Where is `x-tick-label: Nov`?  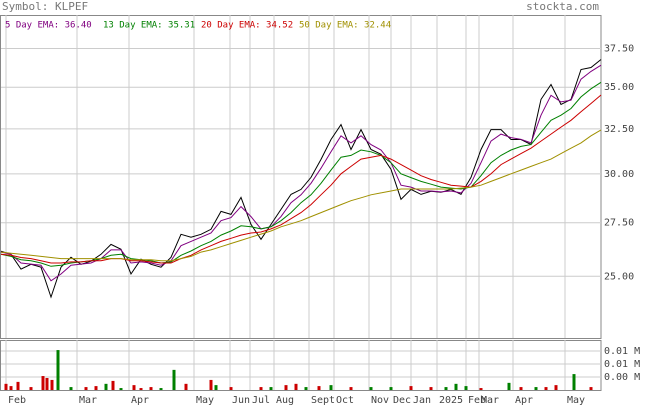
x-tick-label: Nov is located at coordinates (380, 400).